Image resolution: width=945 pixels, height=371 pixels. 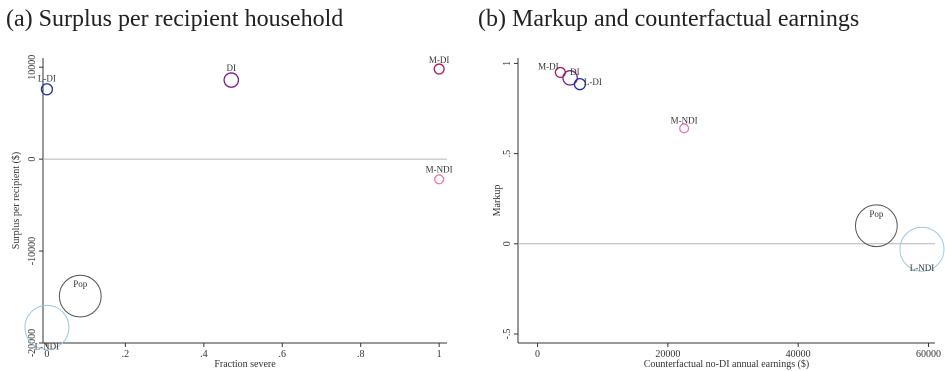 I want to click on y-axis-label: Surplus per recipient ($), so click(x=16, y=200).